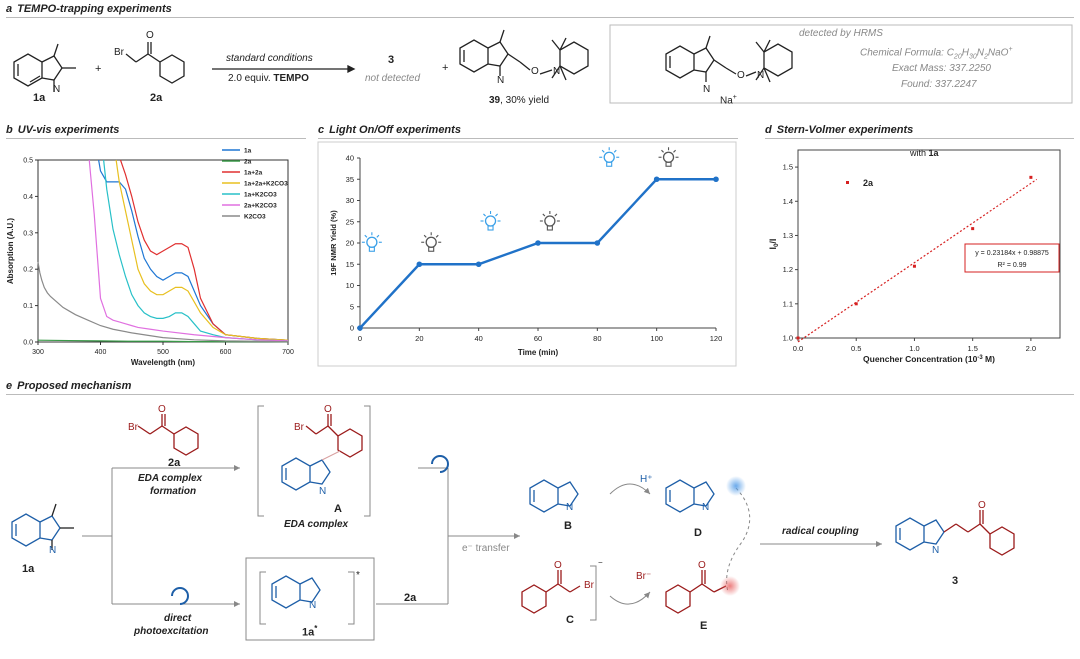  I want to click on mech-1a-n-atom: N, so click(53, 550).